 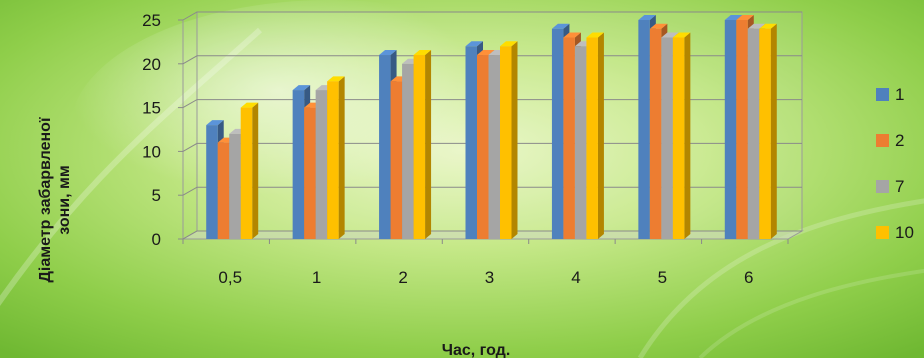 What do you see at coordinates (151, 64) in the screenshot?
I see `y-tick-label: 20` at bounding box center [151, 64].